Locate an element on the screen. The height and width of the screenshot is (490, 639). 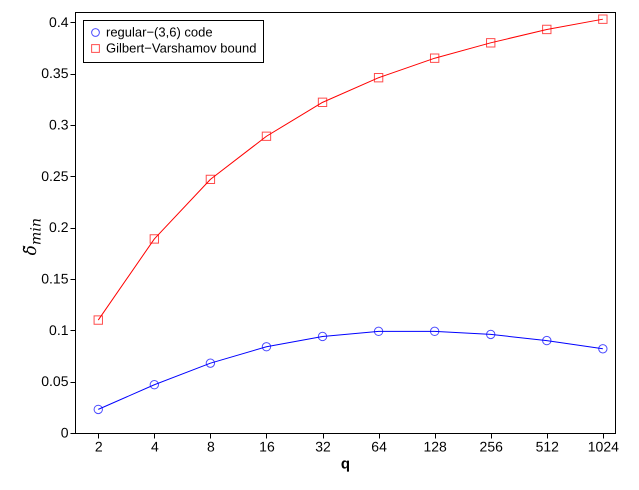
y-tick-label: 0.3 is located at coordinates (59, 124).